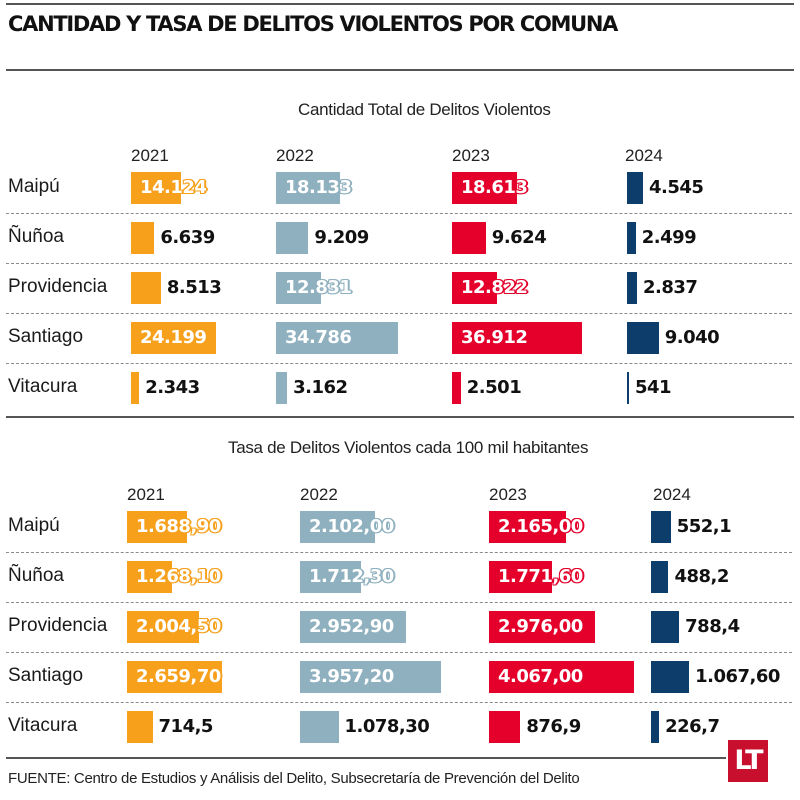 This screenshot has width=800, height=800. I want to click on data-label: 12.822, so click(494, 287).